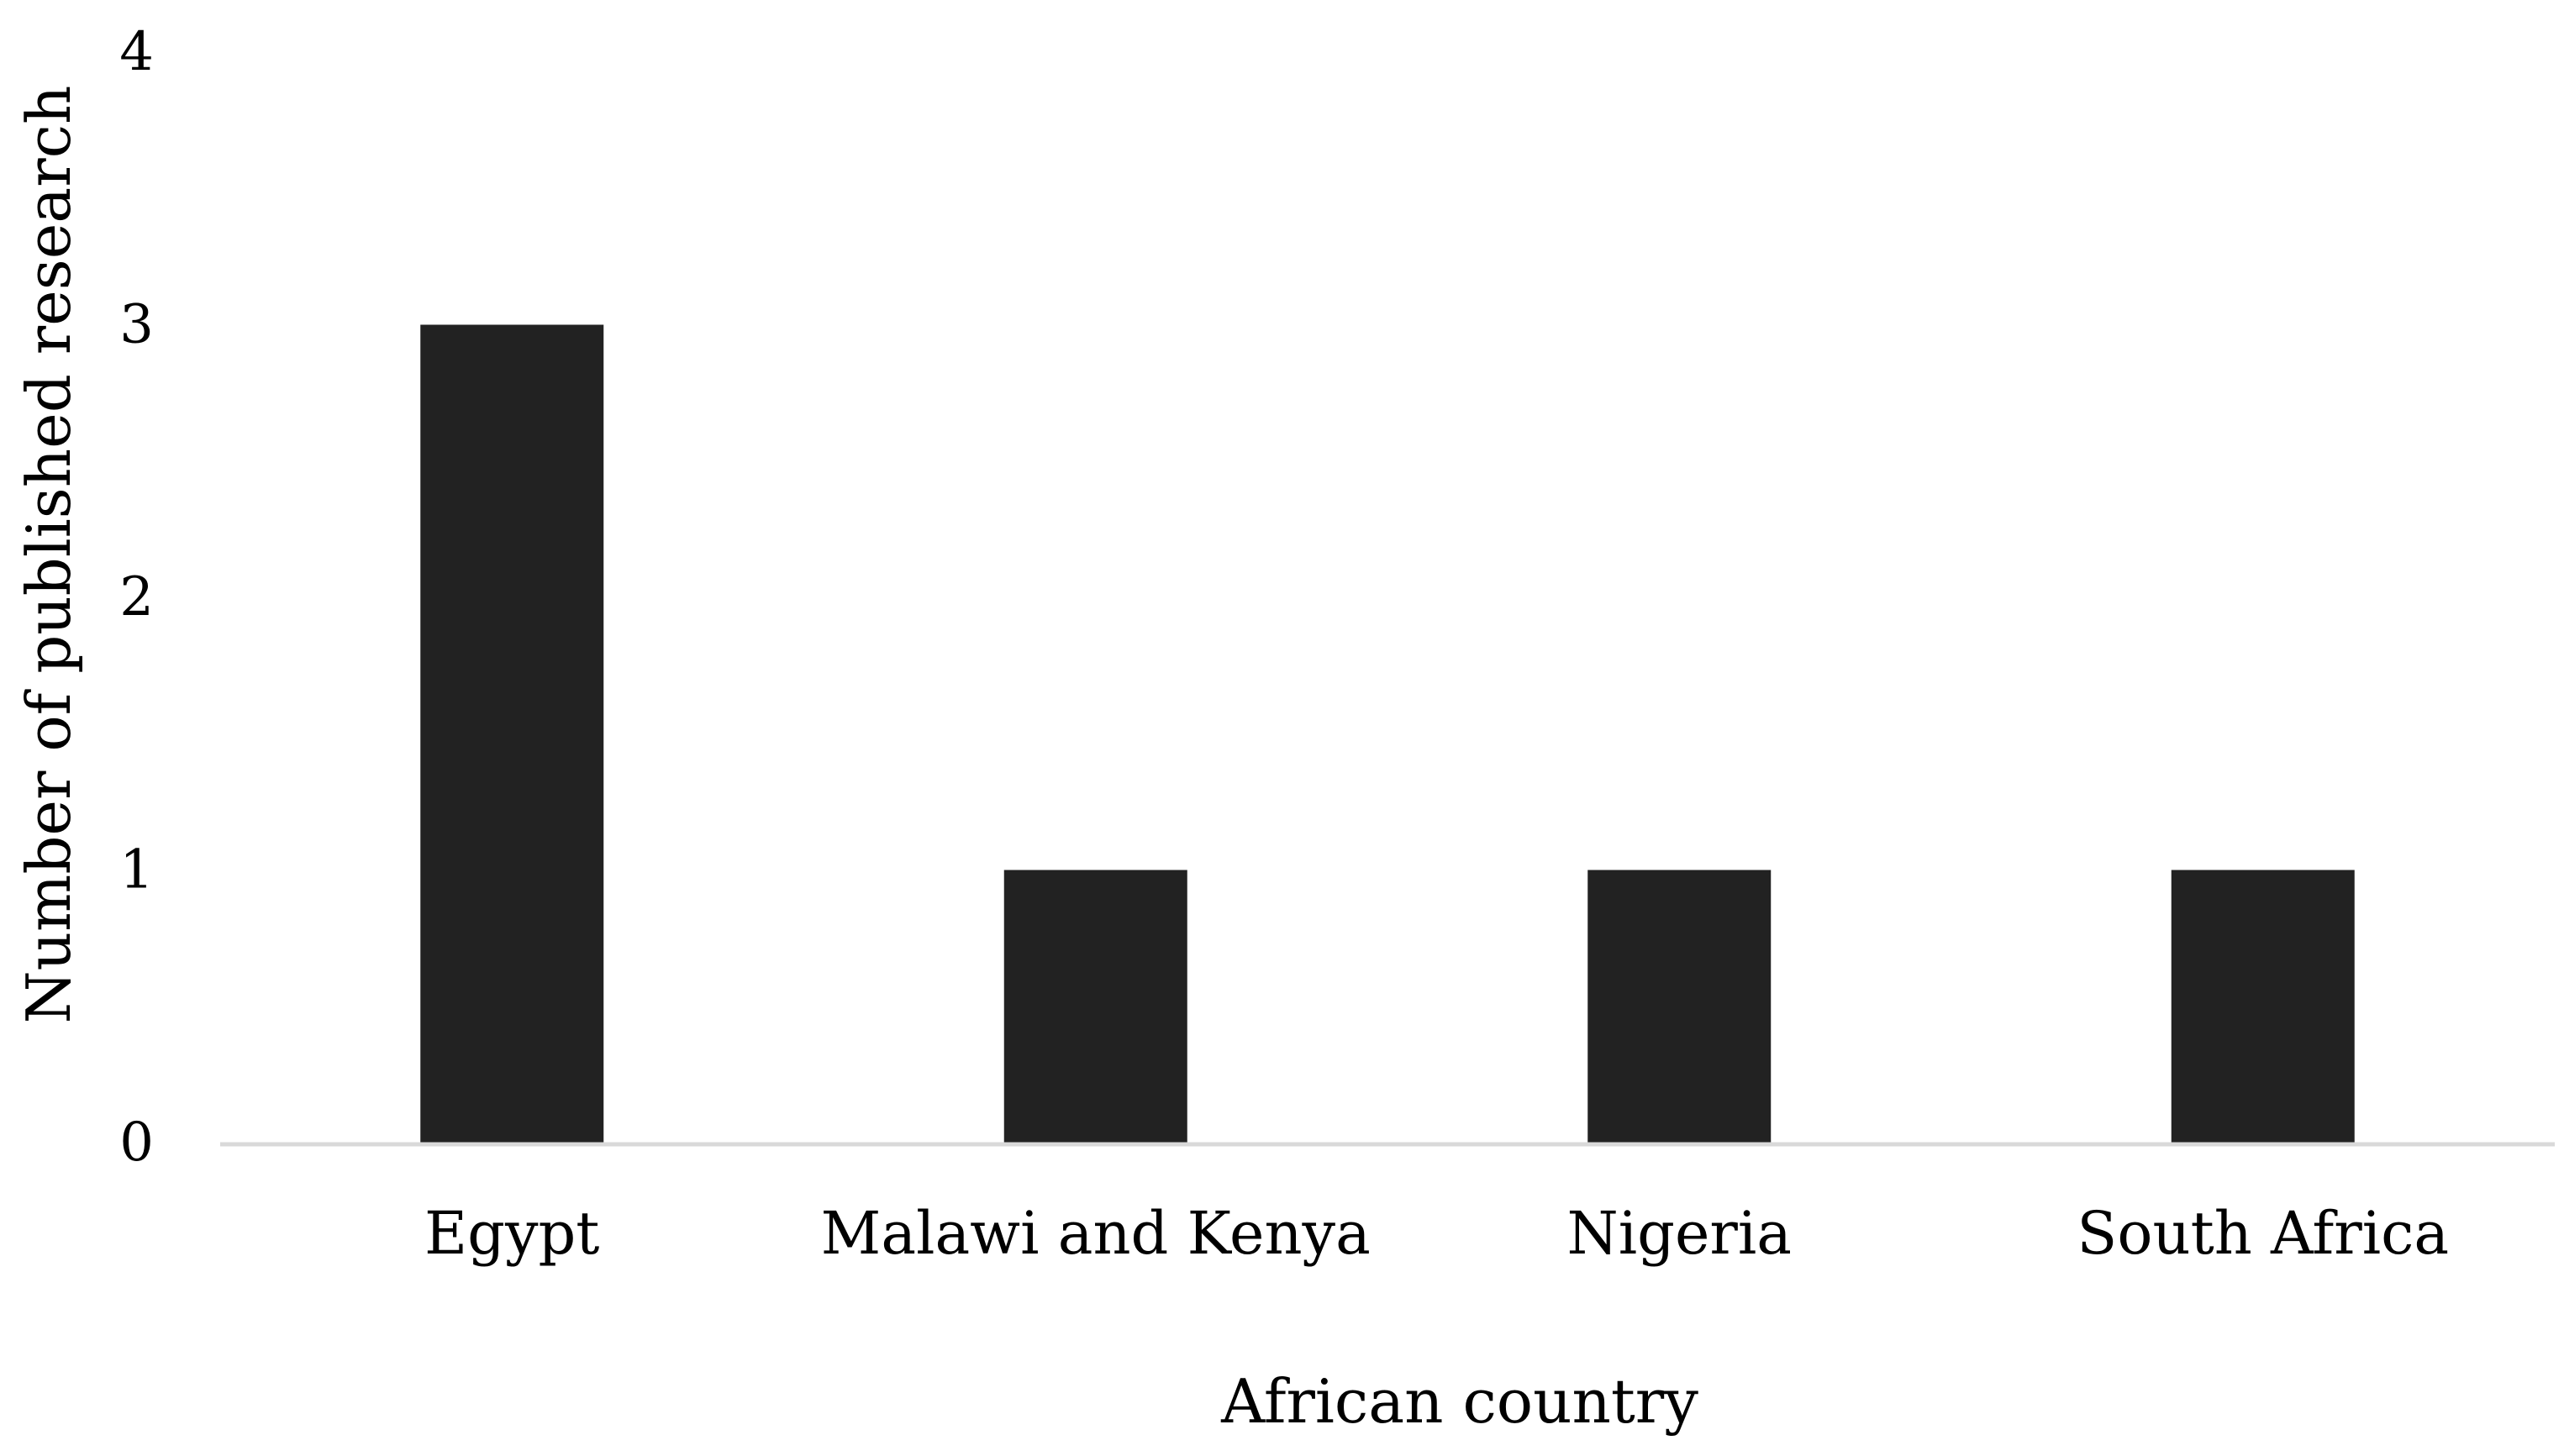 Image resolution: width=2564 pixels, height=1456 pixels. What do you see at coordinates (2263, 1233) in the screenshot?
I see `x-category-label: South Africa` at bounding box center [2263, 1233].